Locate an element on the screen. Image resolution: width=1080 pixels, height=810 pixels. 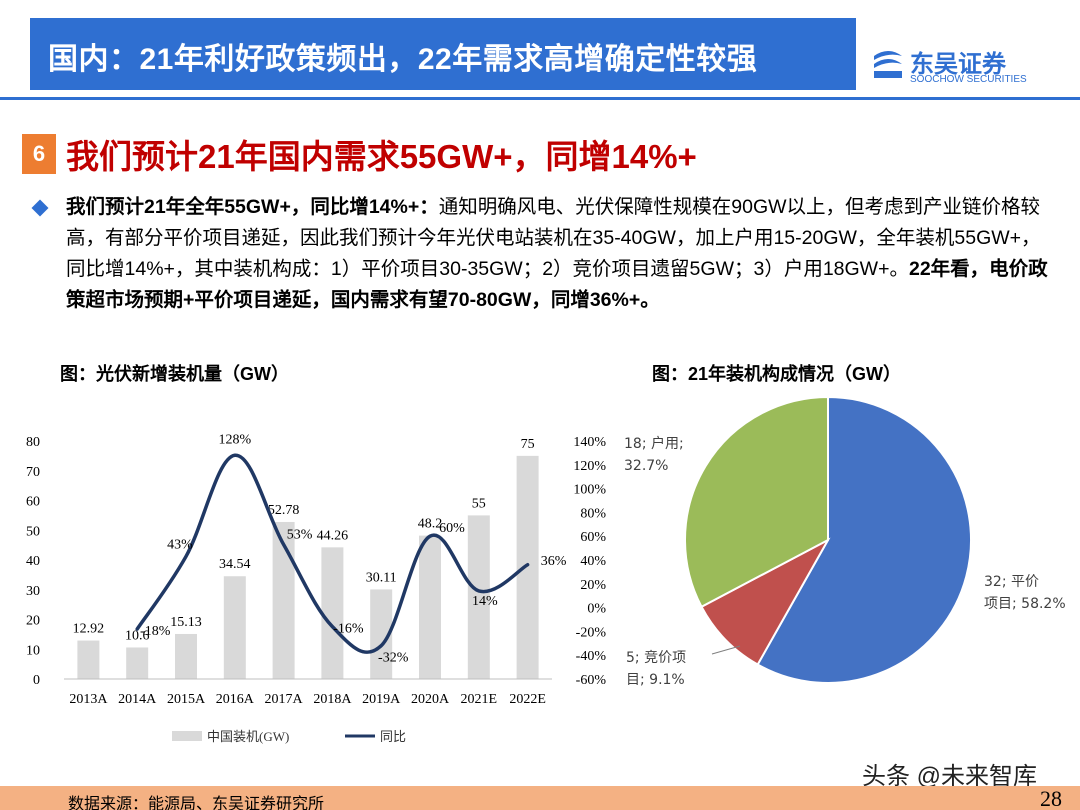
composition-pie-chart: 32; 平价项目; 58.2% 5; 竞价项目; 9.1% 18; 户用; 32.7% is located at coordinates (845, 541).